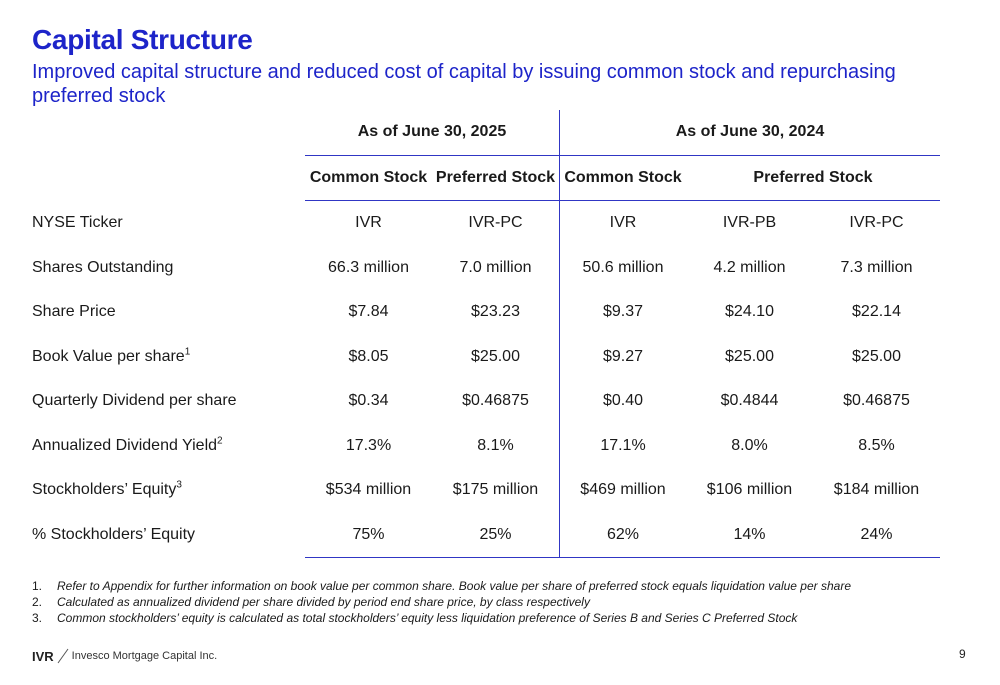 This screenshot has width=1000, height=685. What do you see at coordinates (495, 445) in the screenshot?
I see `table-cell: 8.1%` at bounding box center [495, 445].